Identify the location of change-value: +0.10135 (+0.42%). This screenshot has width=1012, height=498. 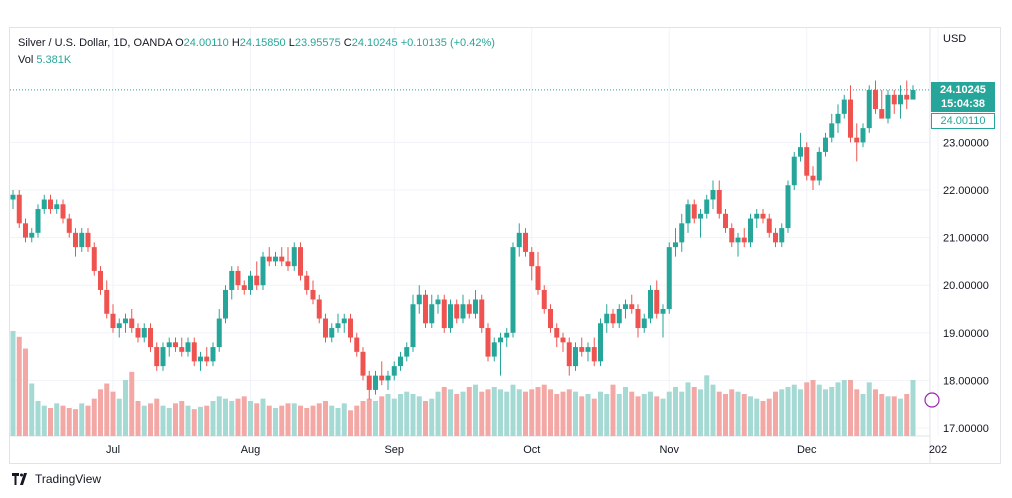
(447, 43).